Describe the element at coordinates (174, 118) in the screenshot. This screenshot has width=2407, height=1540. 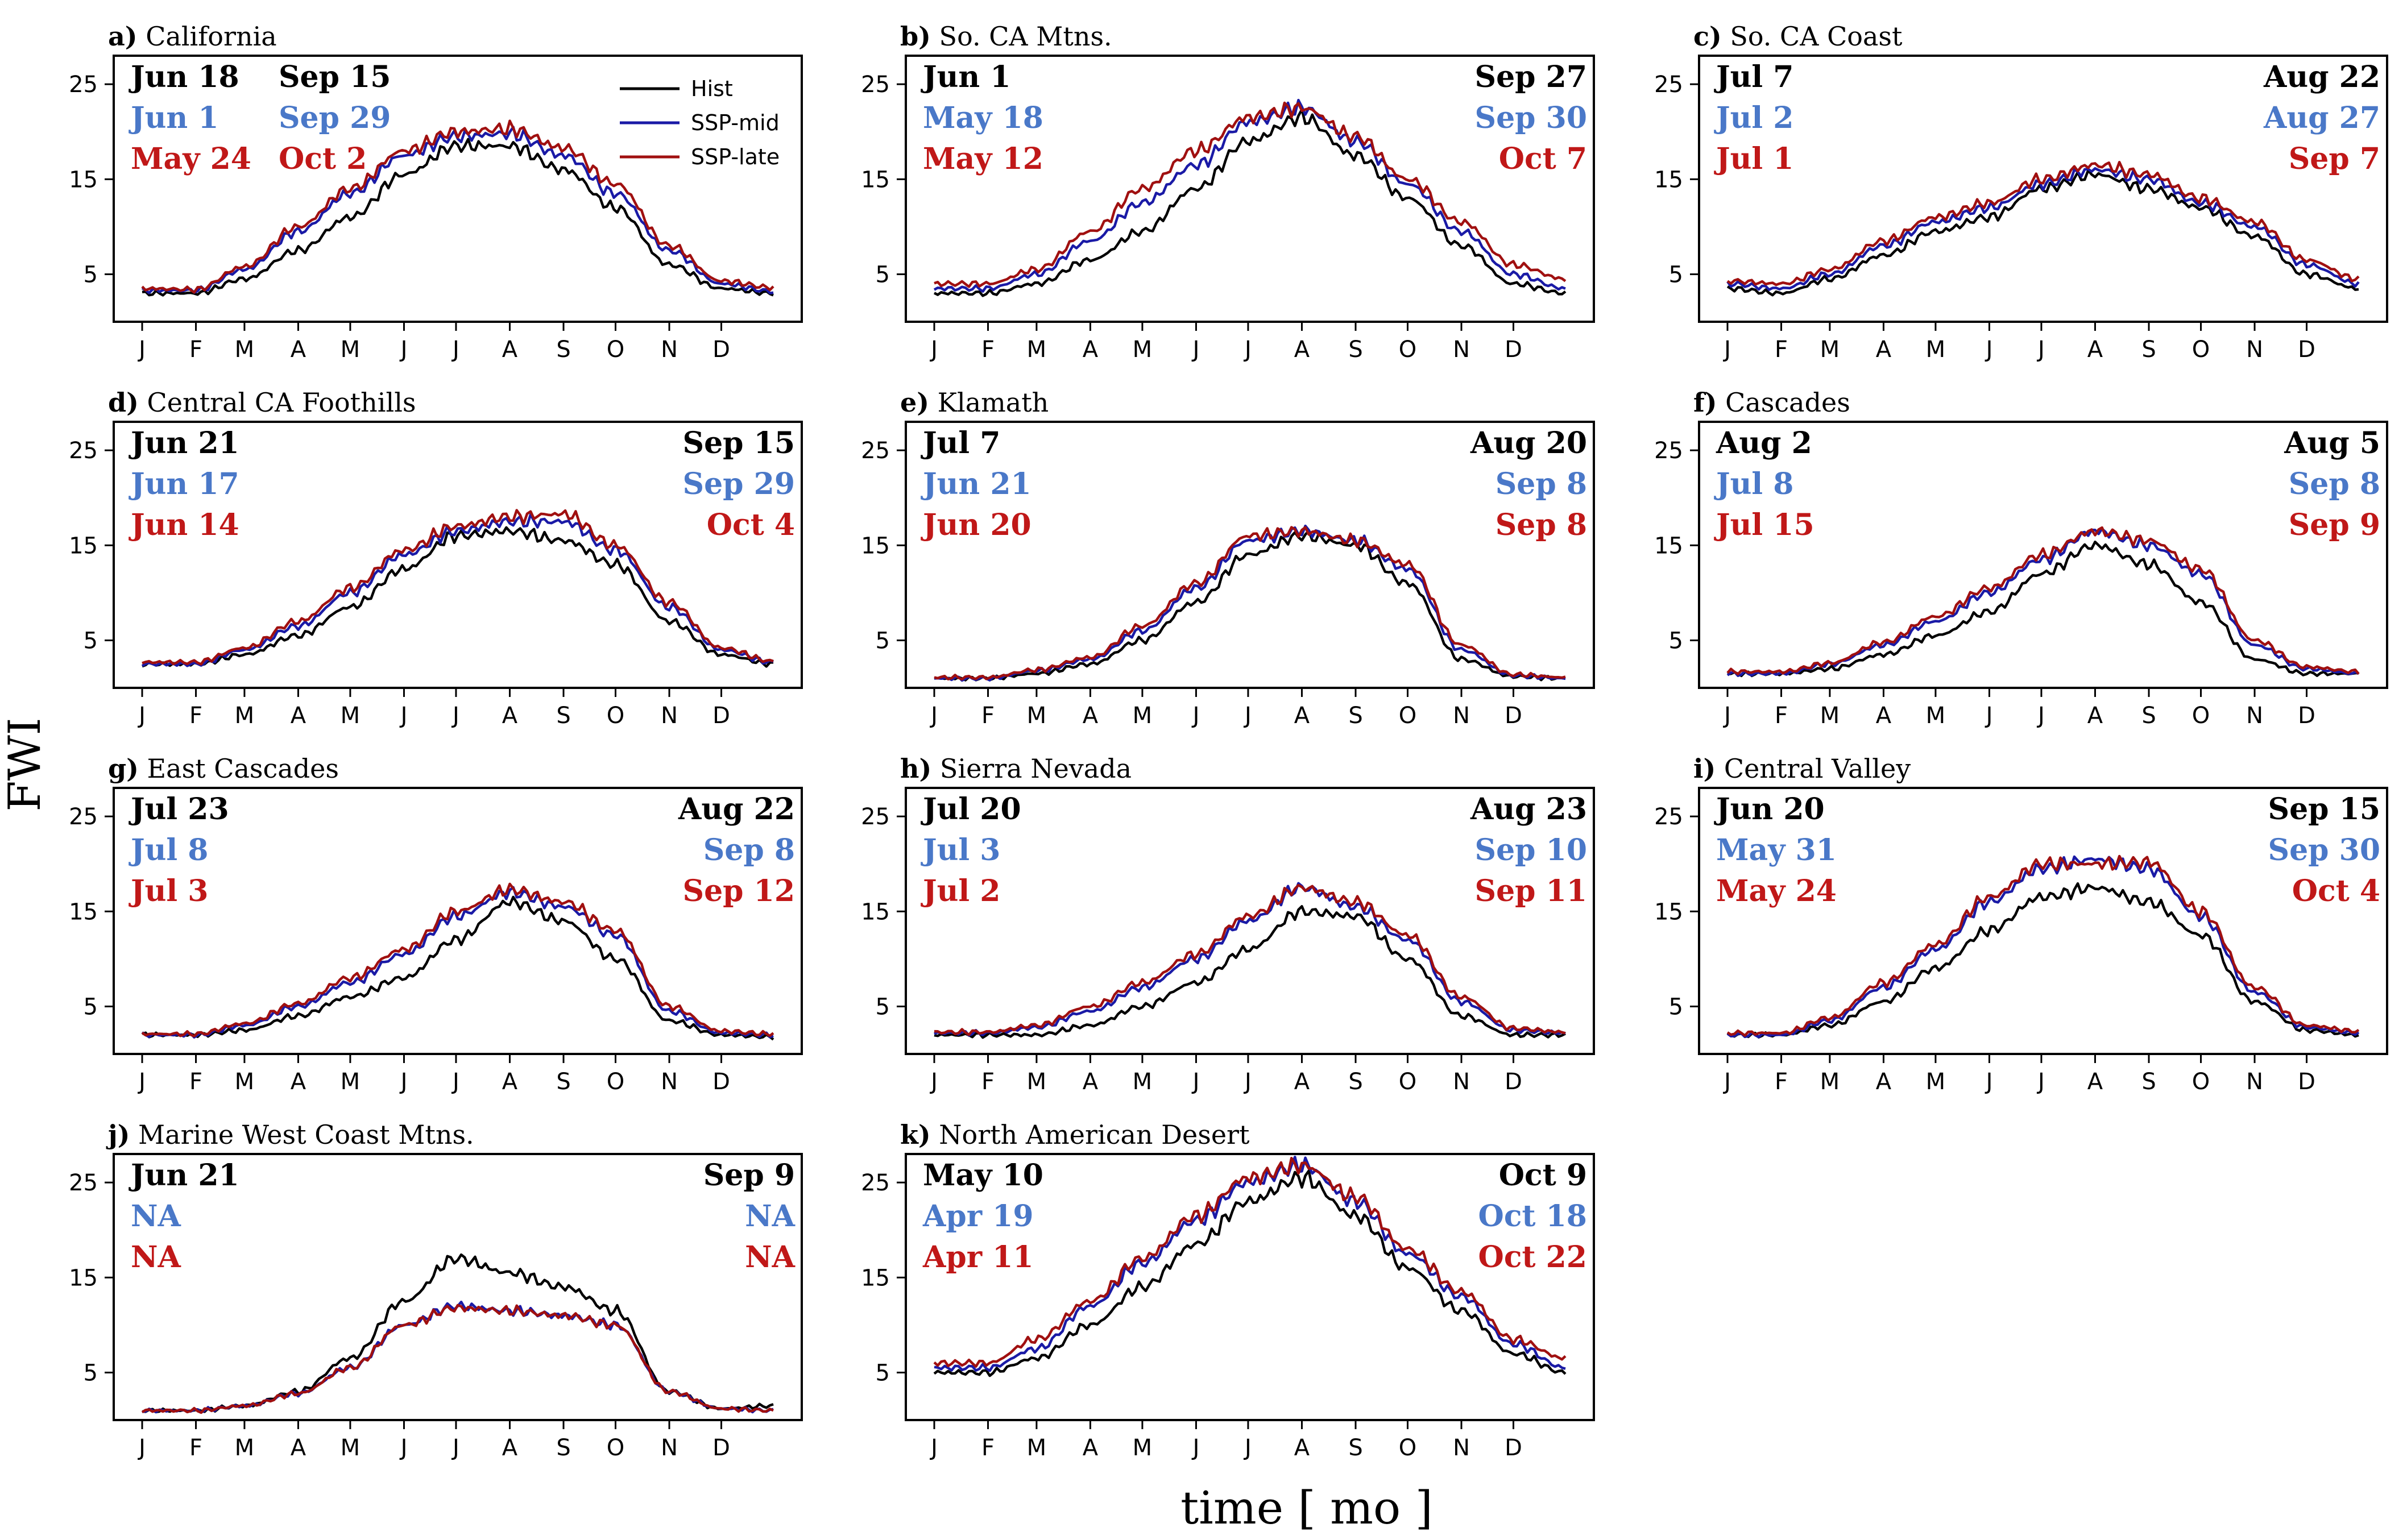
I see `fire-season-start-label: Jun 1` at that location.